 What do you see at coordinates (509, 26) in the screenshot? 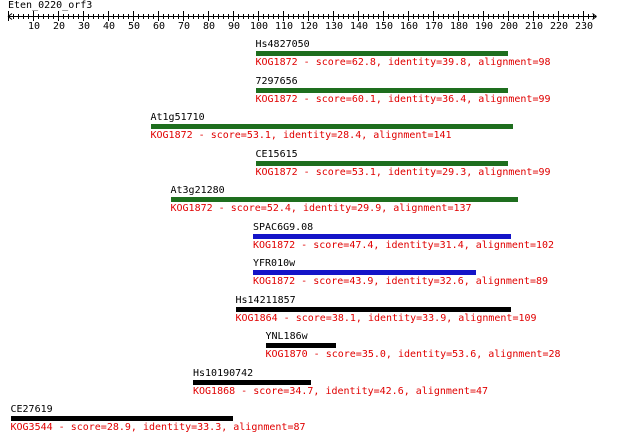
I see `ruler-tick-label: 200` at bounding box center [509, 26].